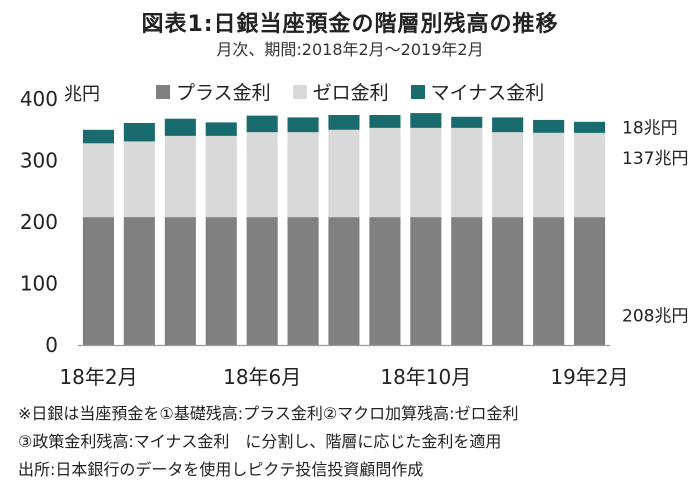  Describe the element at coordinates (163, 91) in the screenshot. I see `legend-swatch-plus` at that location.